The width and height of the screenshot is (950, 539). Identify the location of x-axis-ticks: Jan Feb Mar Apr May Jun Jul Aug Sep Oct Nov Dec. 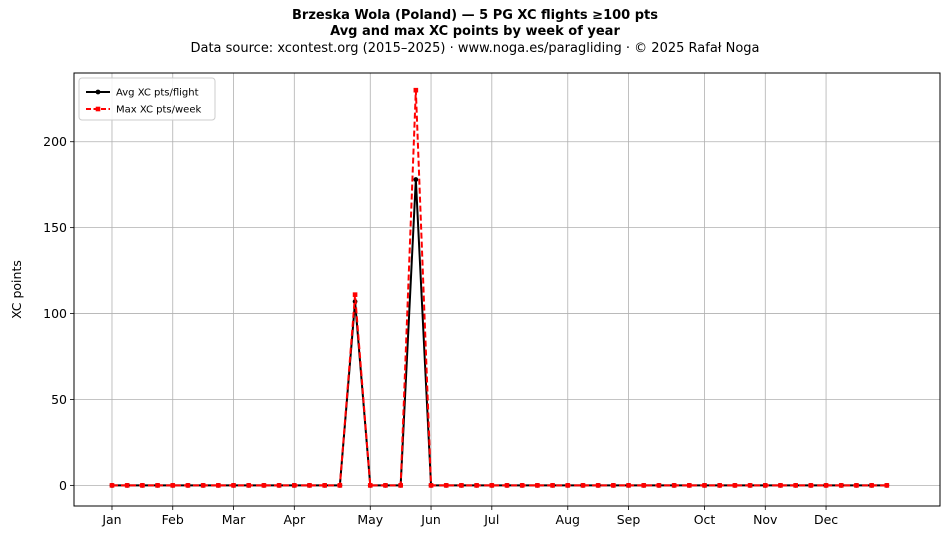
(469, 516).